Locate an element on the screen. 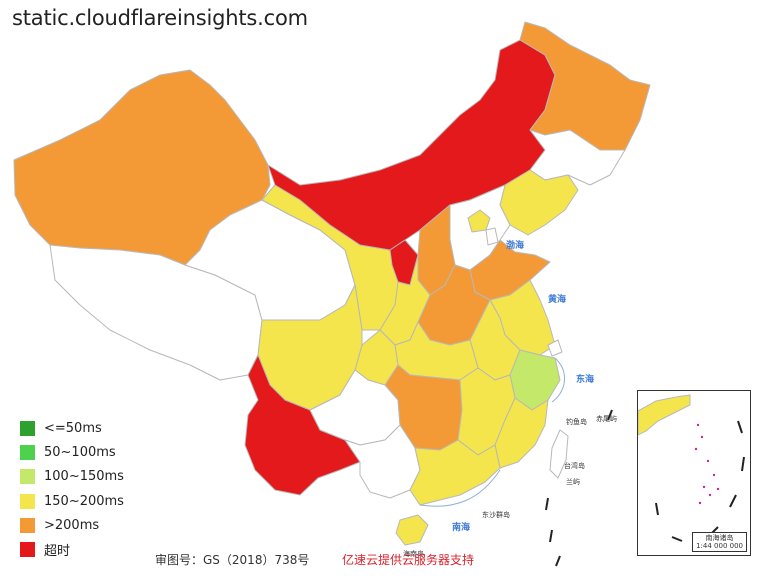  inset-islands is located at coordinates (707, 464).